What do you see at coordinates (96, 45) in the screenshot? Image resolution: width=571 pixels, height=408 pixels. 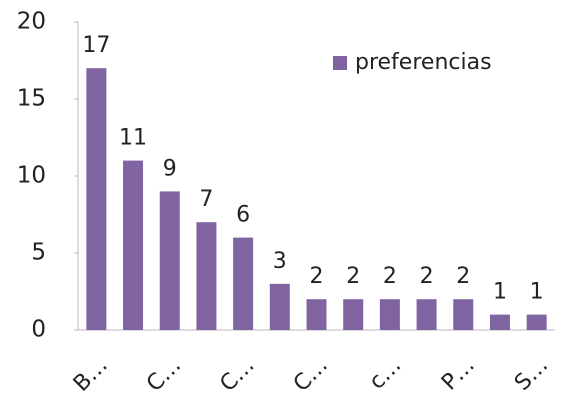 I see `data-label: 17` at bounding box center [96, 45].